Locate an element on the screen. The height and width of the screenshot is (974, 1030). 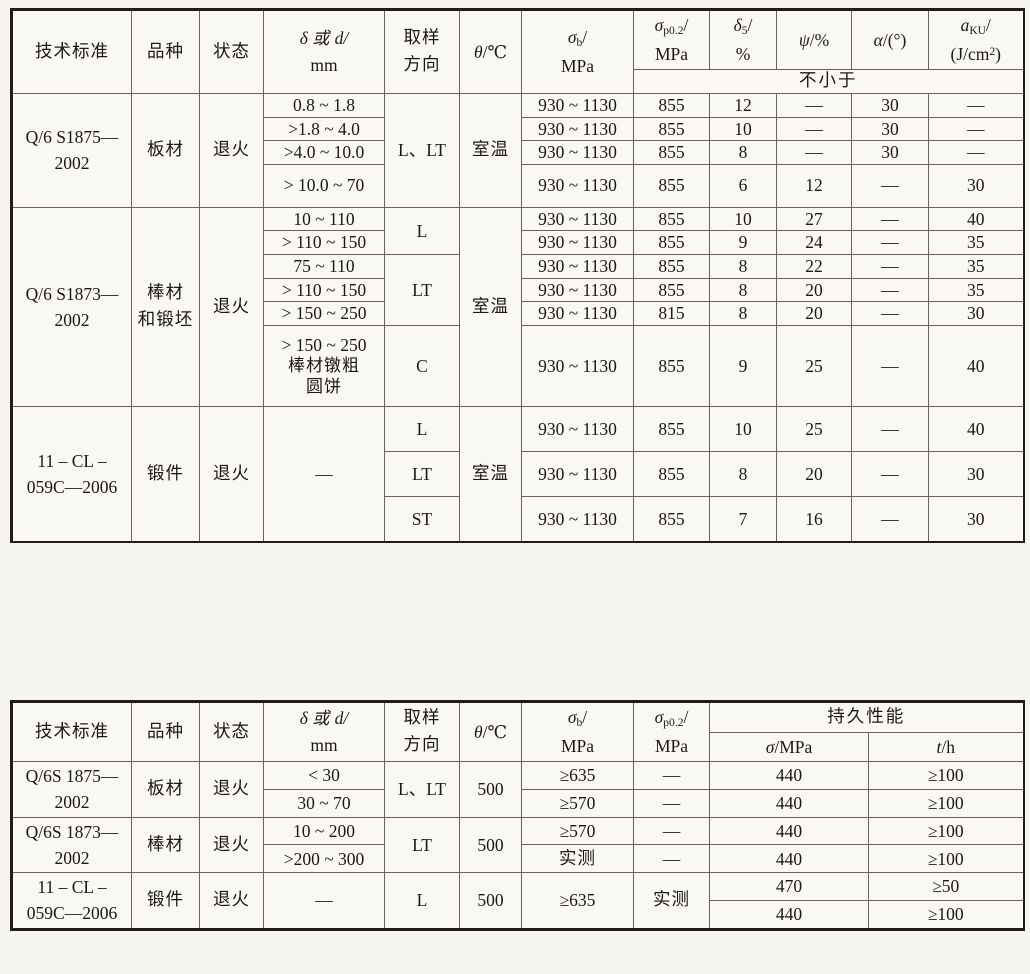
th-thickness-line2: mm is located at coordinates (324, 65).